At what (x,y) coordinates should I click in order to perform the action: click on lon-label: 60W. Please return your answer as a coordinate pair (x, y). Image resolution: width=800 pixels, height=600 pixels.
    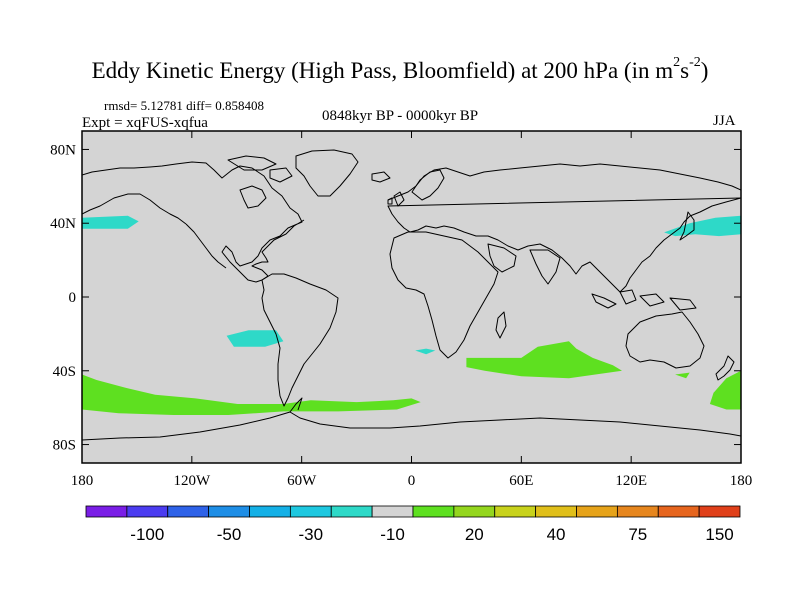
    Looking at the image, I should click on (302, 481).